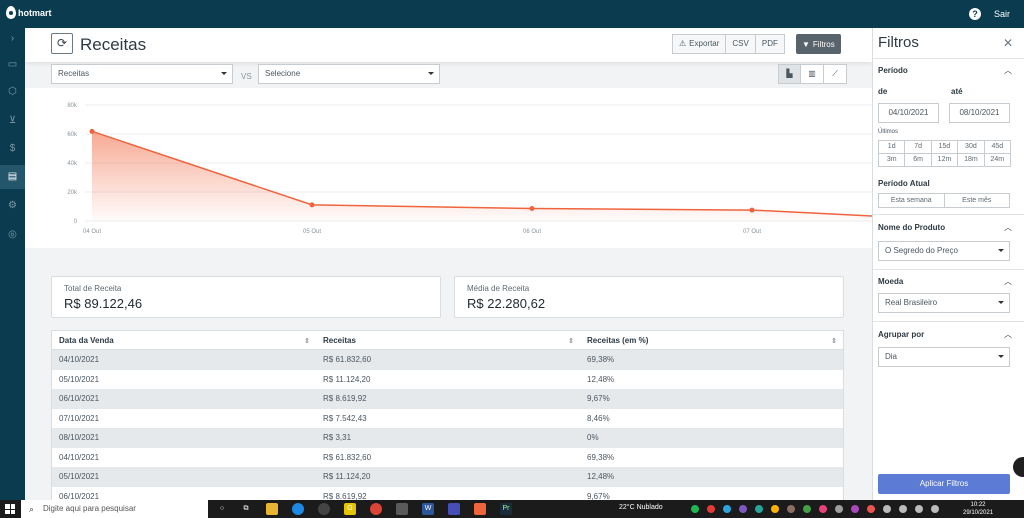 This screenshot has width=1024, height=518. I want to click on volume-icon, so click(919, 509).